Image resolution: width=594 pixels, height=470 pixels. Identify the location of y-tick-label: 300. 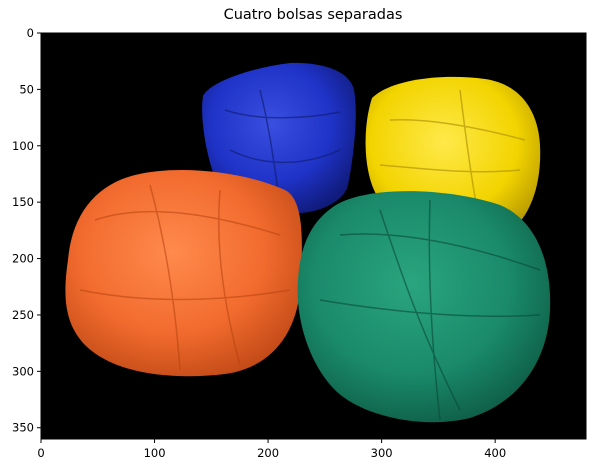
(23, 371).